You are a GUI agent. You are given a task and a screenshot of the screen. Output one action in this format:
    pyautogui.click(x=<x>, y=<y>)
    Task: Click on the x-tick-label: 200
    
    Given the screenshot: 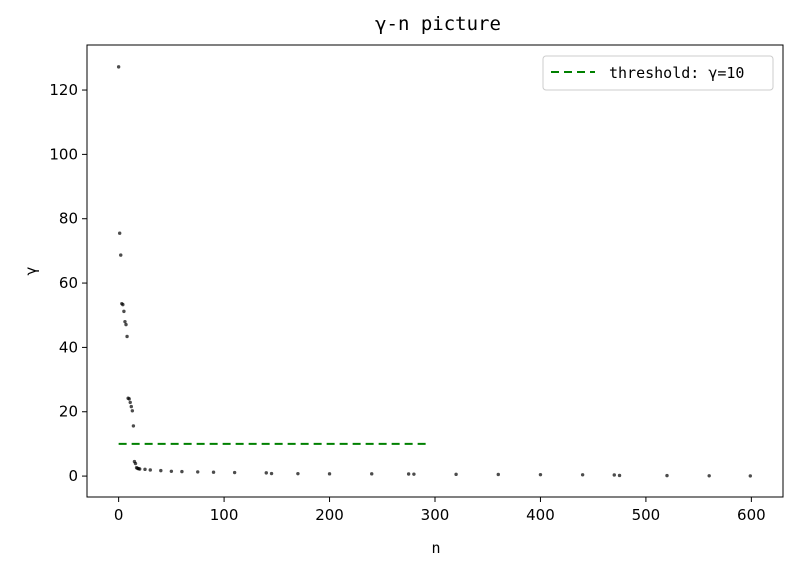 What is the action you would take?
    pyautogui.click(x=329, y=515)
    